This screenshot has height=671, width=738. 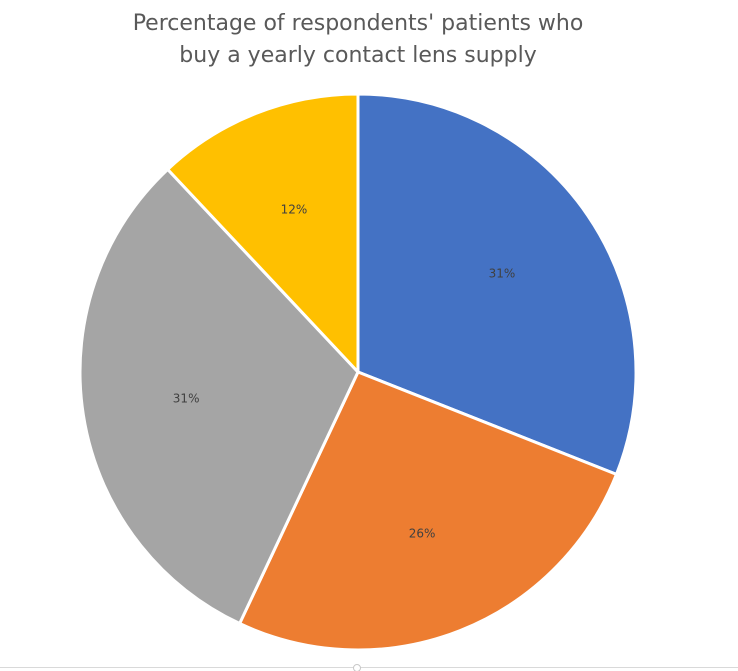 I want to click on pie-slice-label-2: 26%, so click(x=422, y=533).